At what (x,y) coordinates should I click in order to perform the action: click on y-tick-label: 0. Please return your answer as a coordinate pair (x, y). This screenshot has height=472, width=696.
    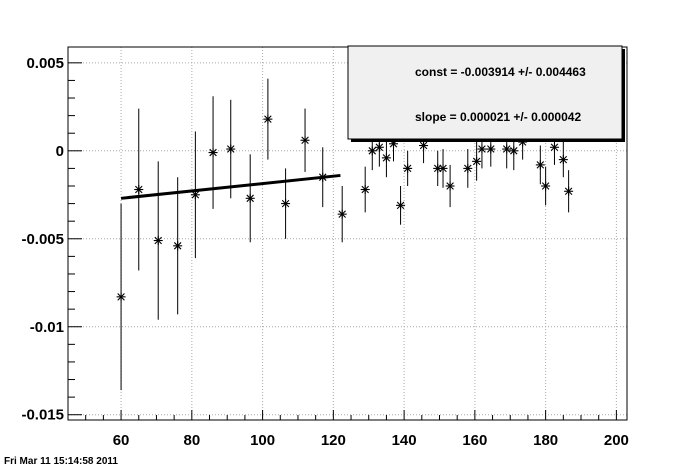
    Looking at the image, I should click on (60, 151).